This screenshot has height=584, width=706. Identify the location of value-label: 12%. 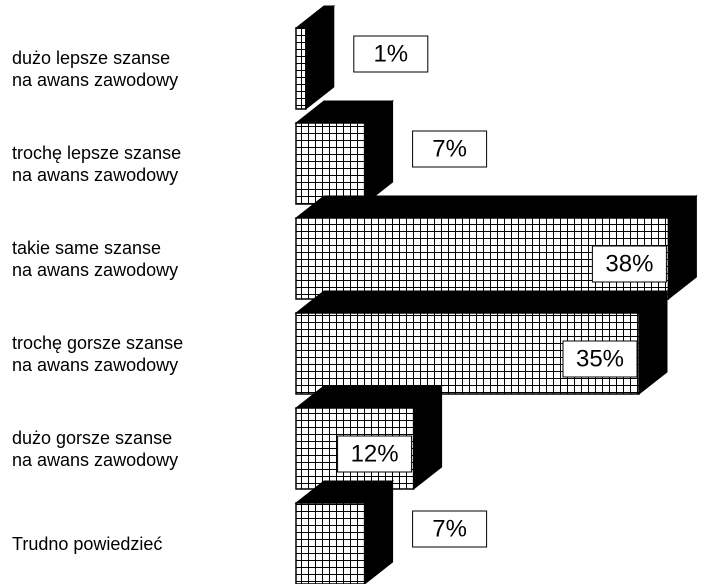
(375, 453).